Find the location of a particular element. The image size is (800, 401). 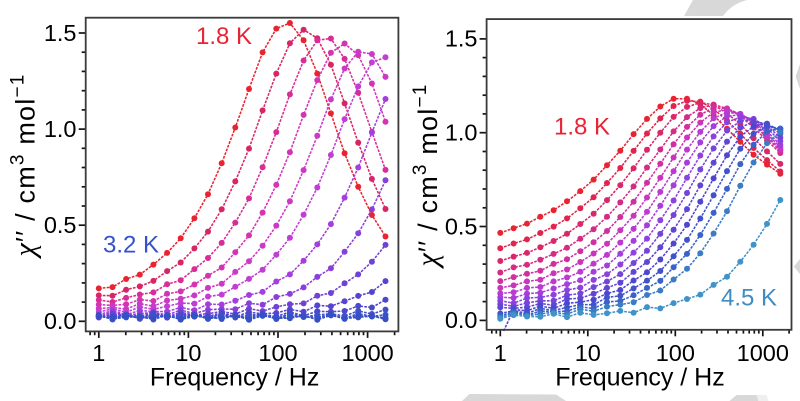

svg-text: 3.2 K is located at coordinates (131, 245).